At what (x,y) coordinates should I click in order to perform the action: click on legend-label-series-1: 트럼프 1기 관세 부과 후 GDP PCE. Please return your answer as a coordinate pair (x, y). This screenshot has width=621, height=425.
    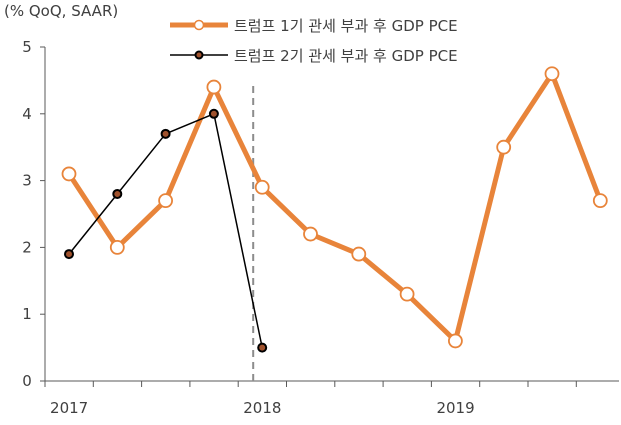
    Looking at the image, I should click on (346, 25).